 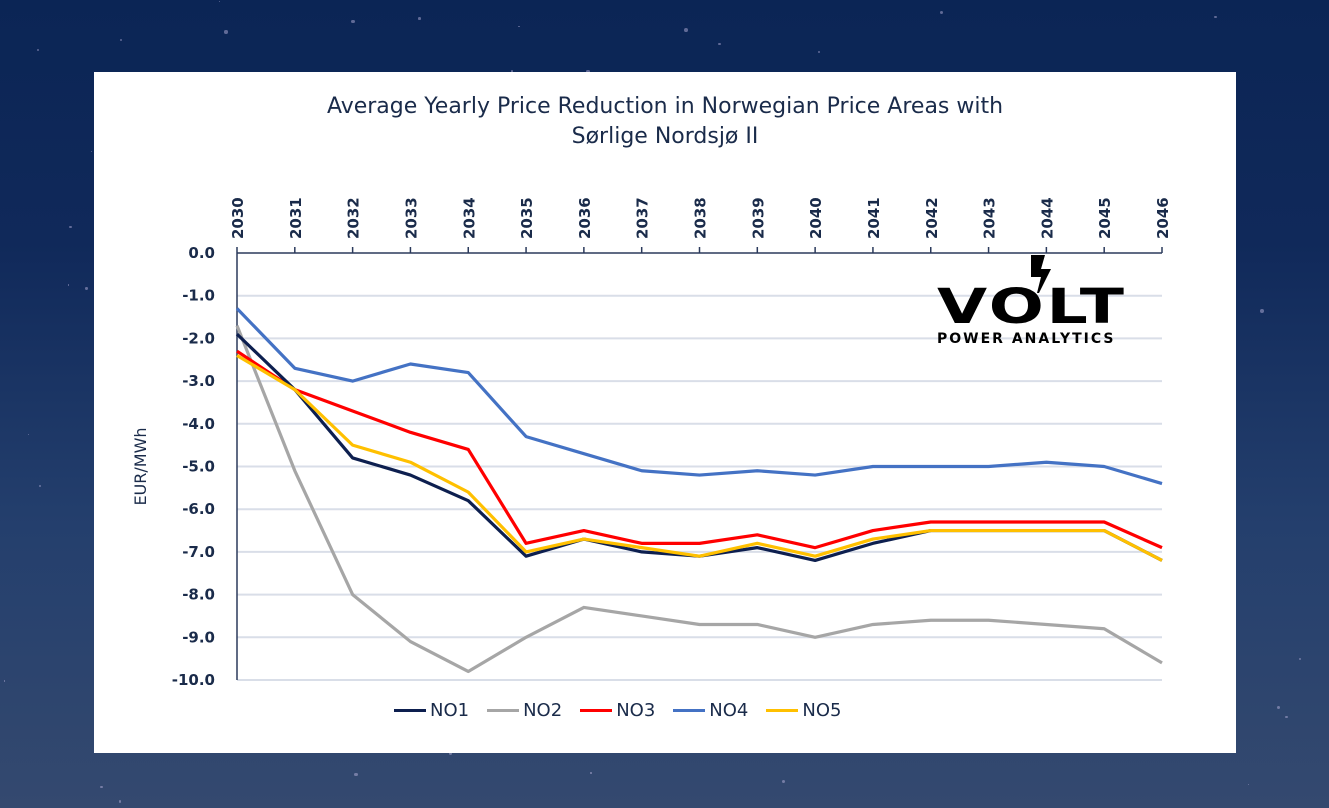 What do you see at coordinates (238, 218) in the screenshot?
I see `x-tick-label: 2030` at bounding box center [238, 218].